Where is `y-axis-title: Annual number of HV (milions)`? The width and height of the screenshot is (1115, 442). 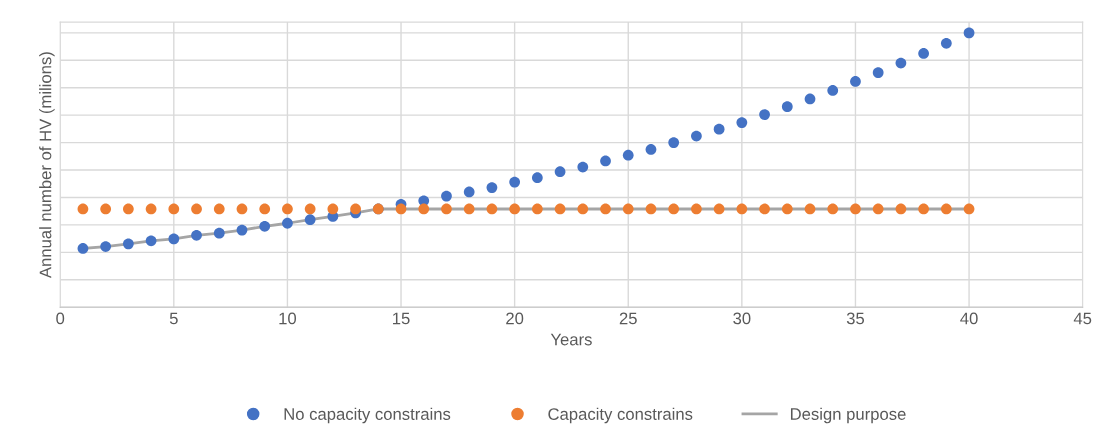 y-axis-title: Annual number of HV (milions) is located at coordinates (47, 165).